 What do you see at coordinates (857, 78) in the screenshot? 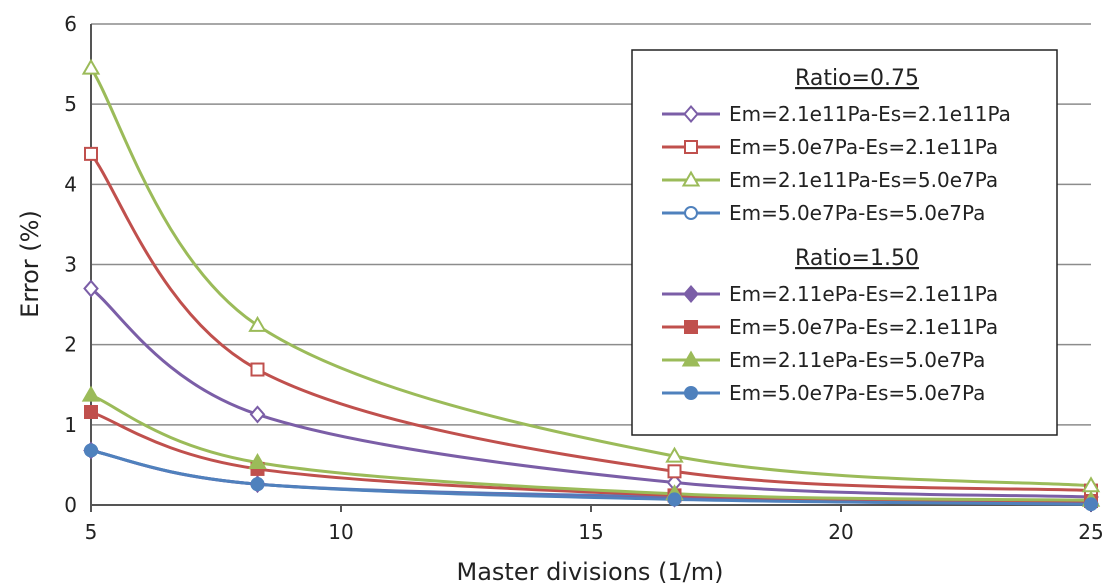
I see `legend-heading-1: Ratio=0.75` at bounding box center [857, 78].